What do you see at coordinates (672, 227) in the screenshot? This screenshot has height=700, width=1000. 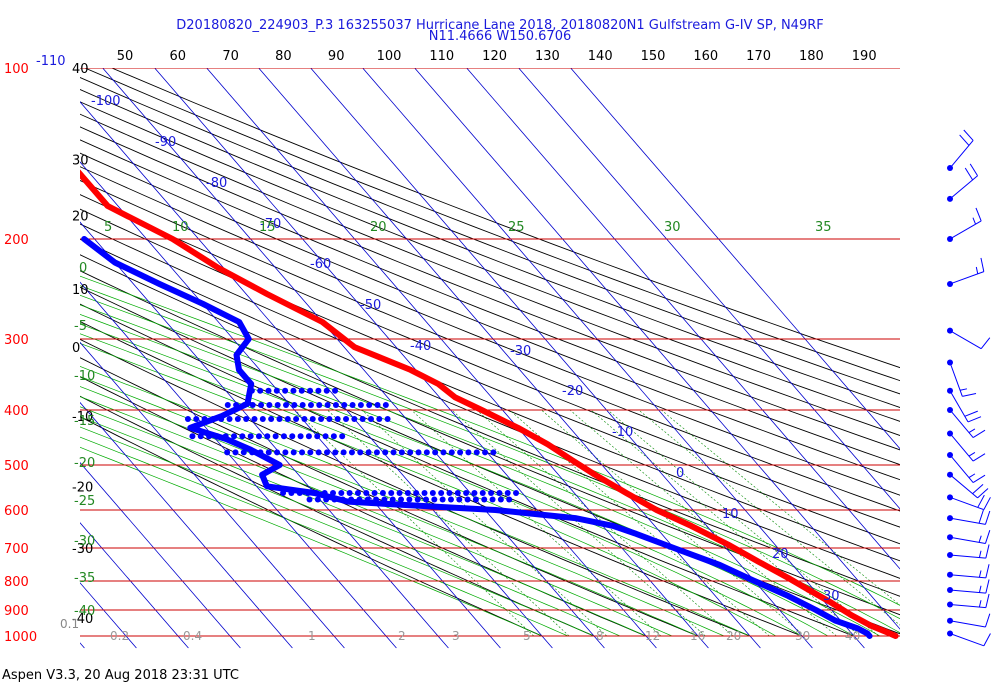 I see `theta-e-label: 30` at bounding box center [672, 227].